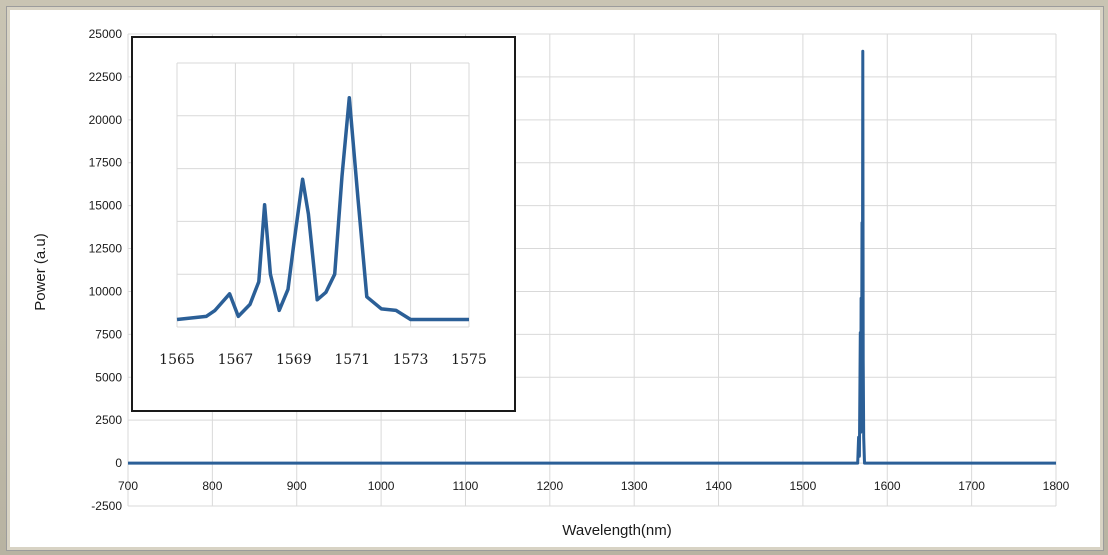 This screenshot has width=1108, height=555. Describe the element at coordinates (108, 420) in the screenshot. I see `y-tick-label: 2500` at that location.